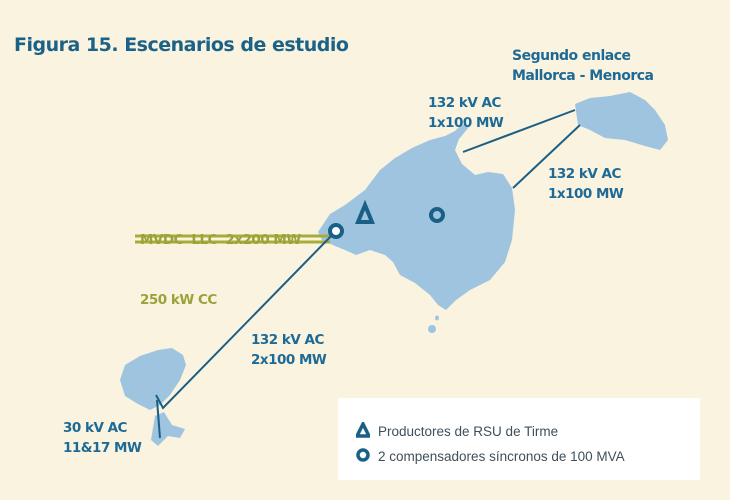 This screenshot has height=500, width=730. I want to click on label-line: 2x100 MW, so click(289, 360).